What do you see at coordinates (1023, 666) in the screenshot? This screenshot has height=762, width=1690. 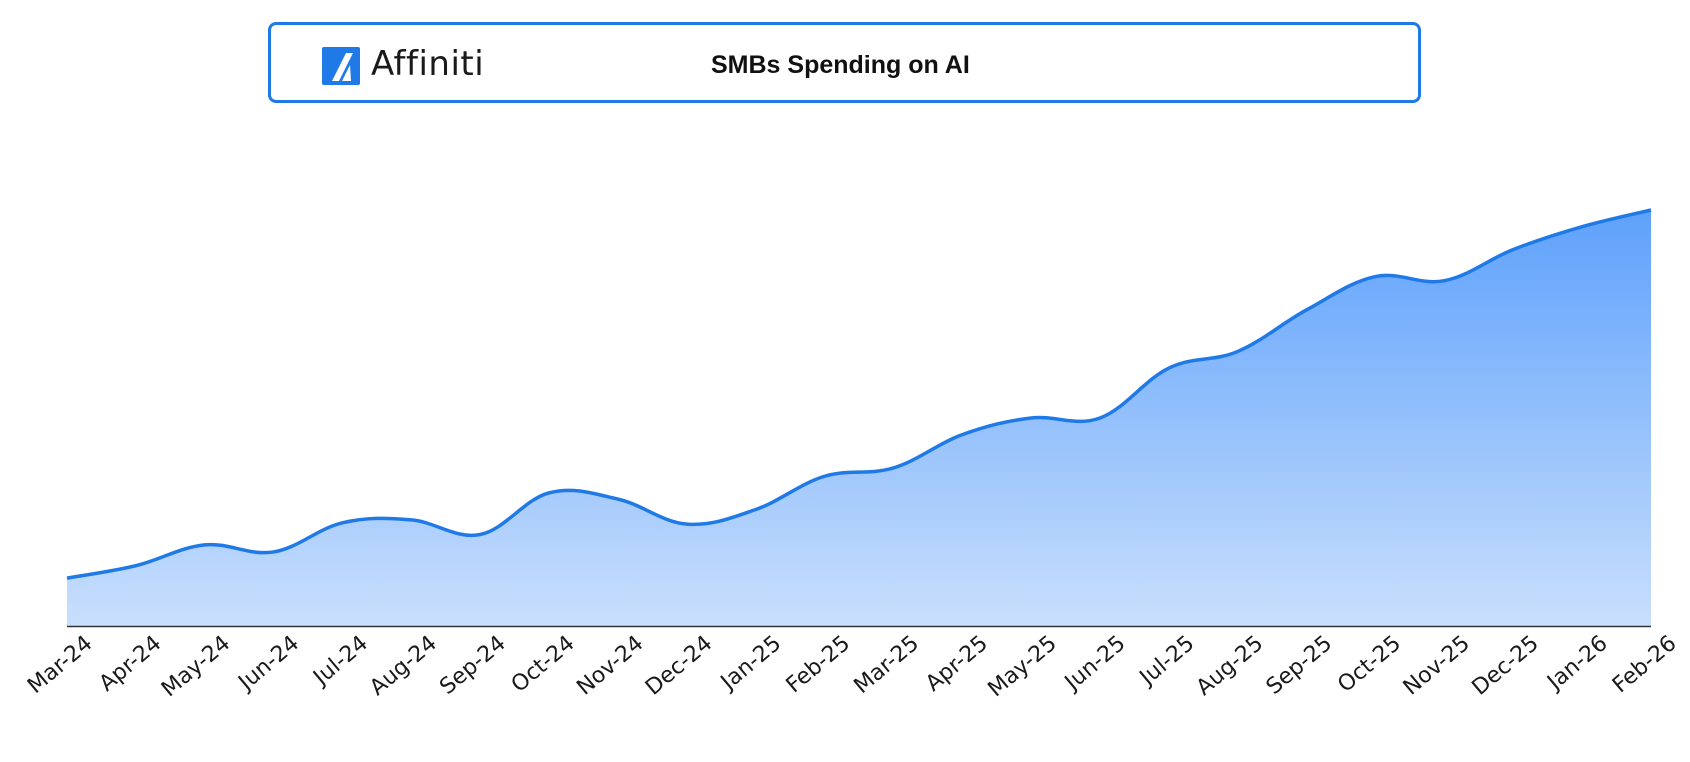 I see `x-tick-label: May-25` at bounding box center [1023, 666].